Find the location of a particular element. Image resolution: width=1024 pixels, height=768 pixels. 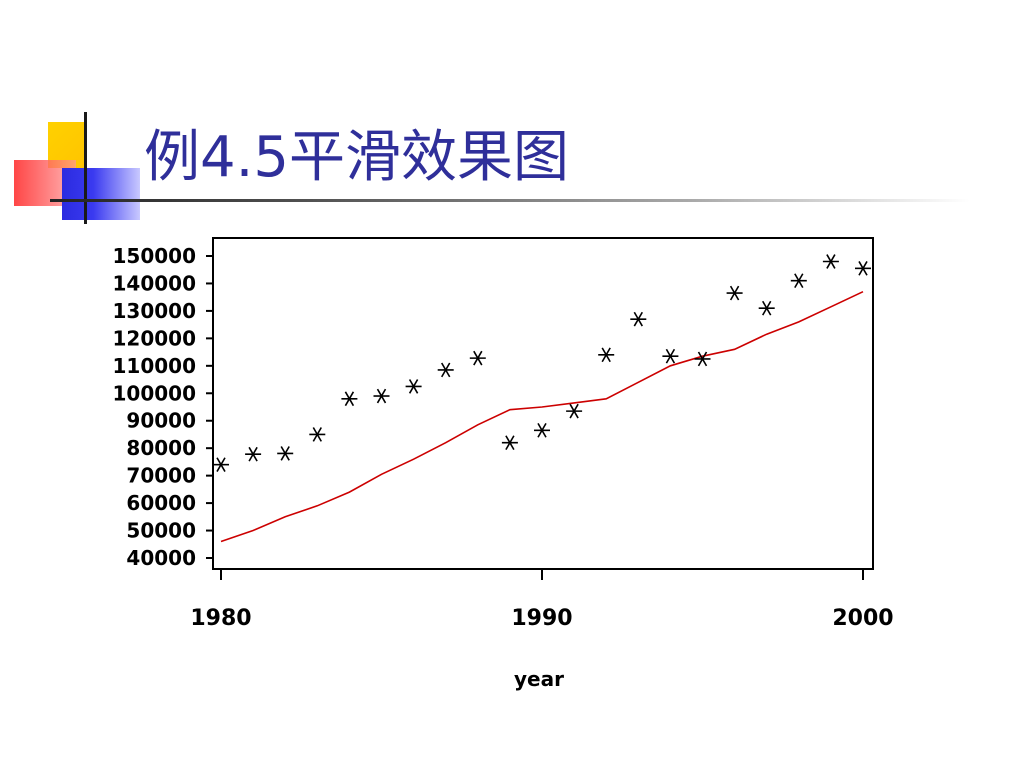

x-tick-label: 1990 is located at coordinates (541, 618).